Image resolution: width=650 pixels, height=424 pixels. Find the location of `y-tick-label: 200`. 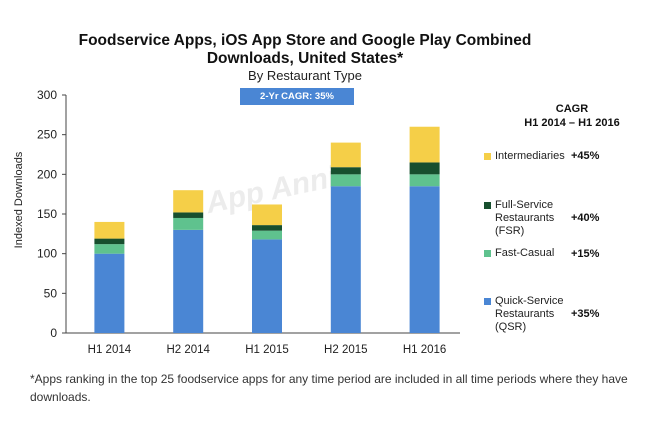

y-tick-label: 200 is located at coordinates (47, 174).